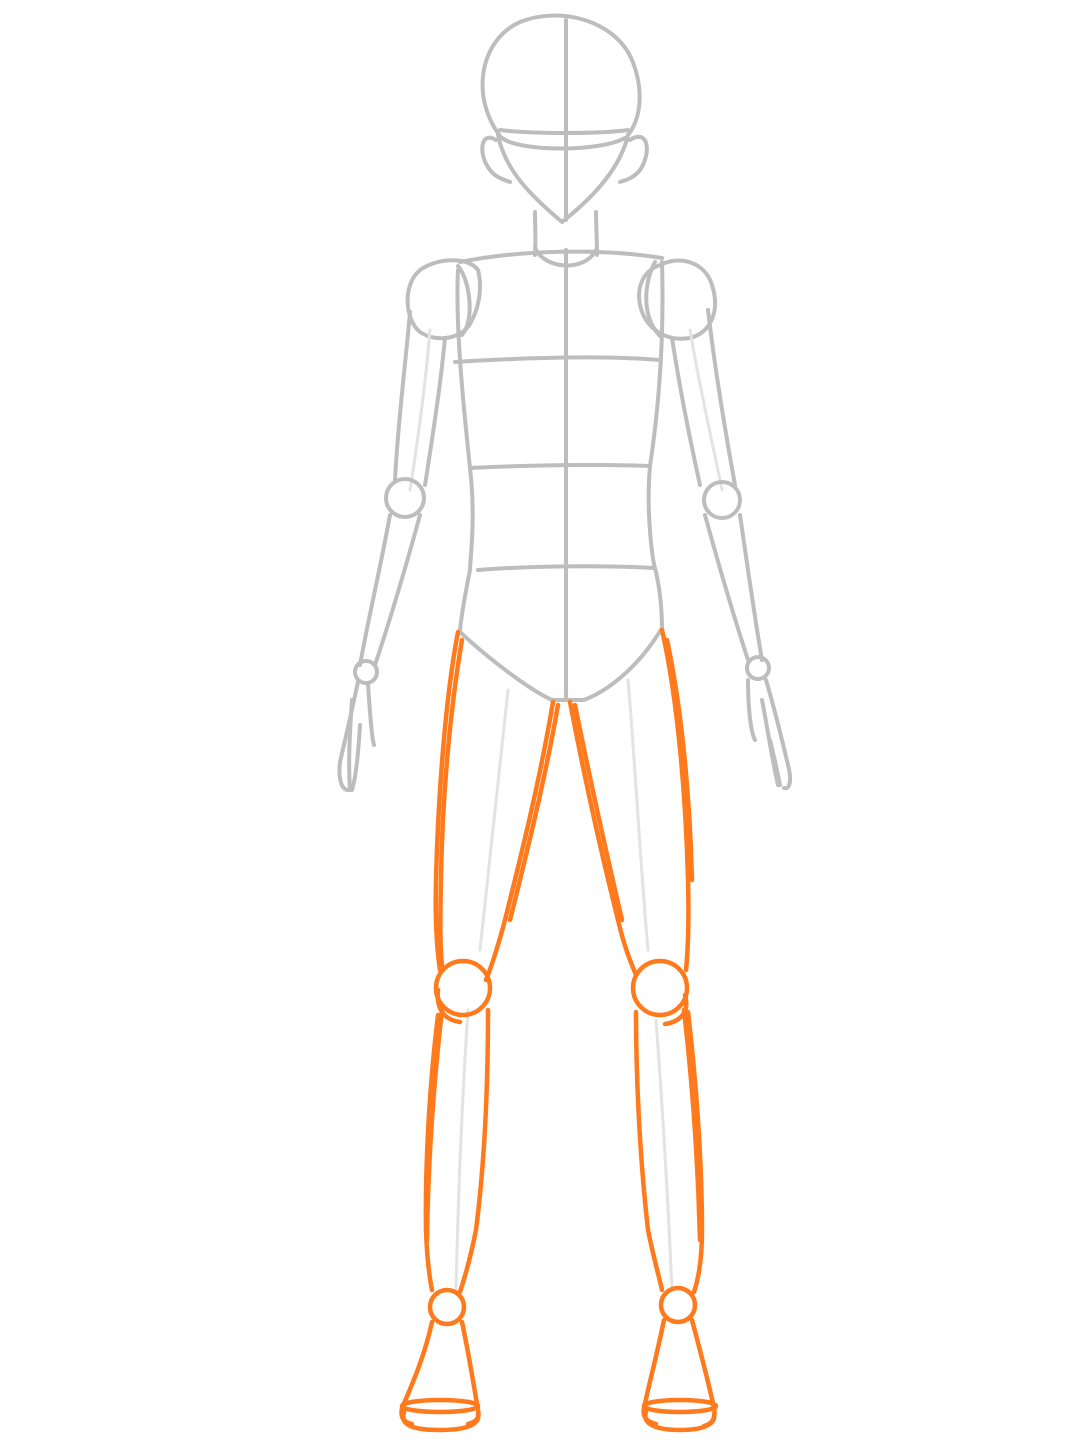 The image size is (1080, 1440). What do you see at coordinates (561, 299) in the screenshot?
I see `shoulders` at bounding box center [561, 299].